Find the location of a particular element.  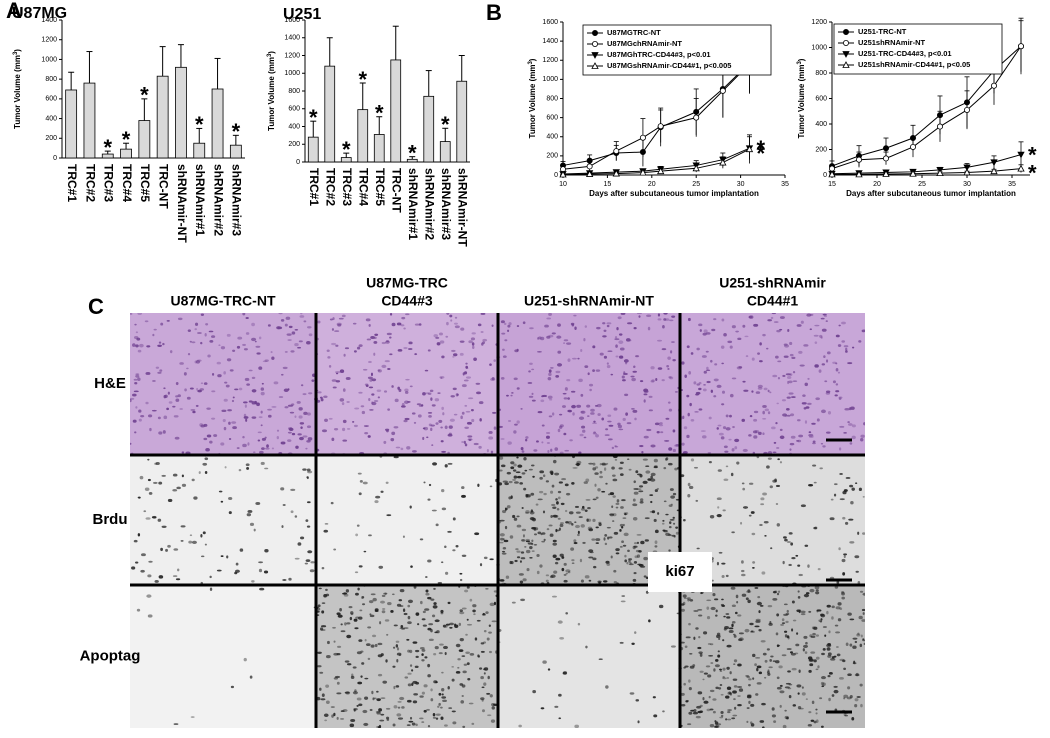

bar is located at coordinates (217, 123).